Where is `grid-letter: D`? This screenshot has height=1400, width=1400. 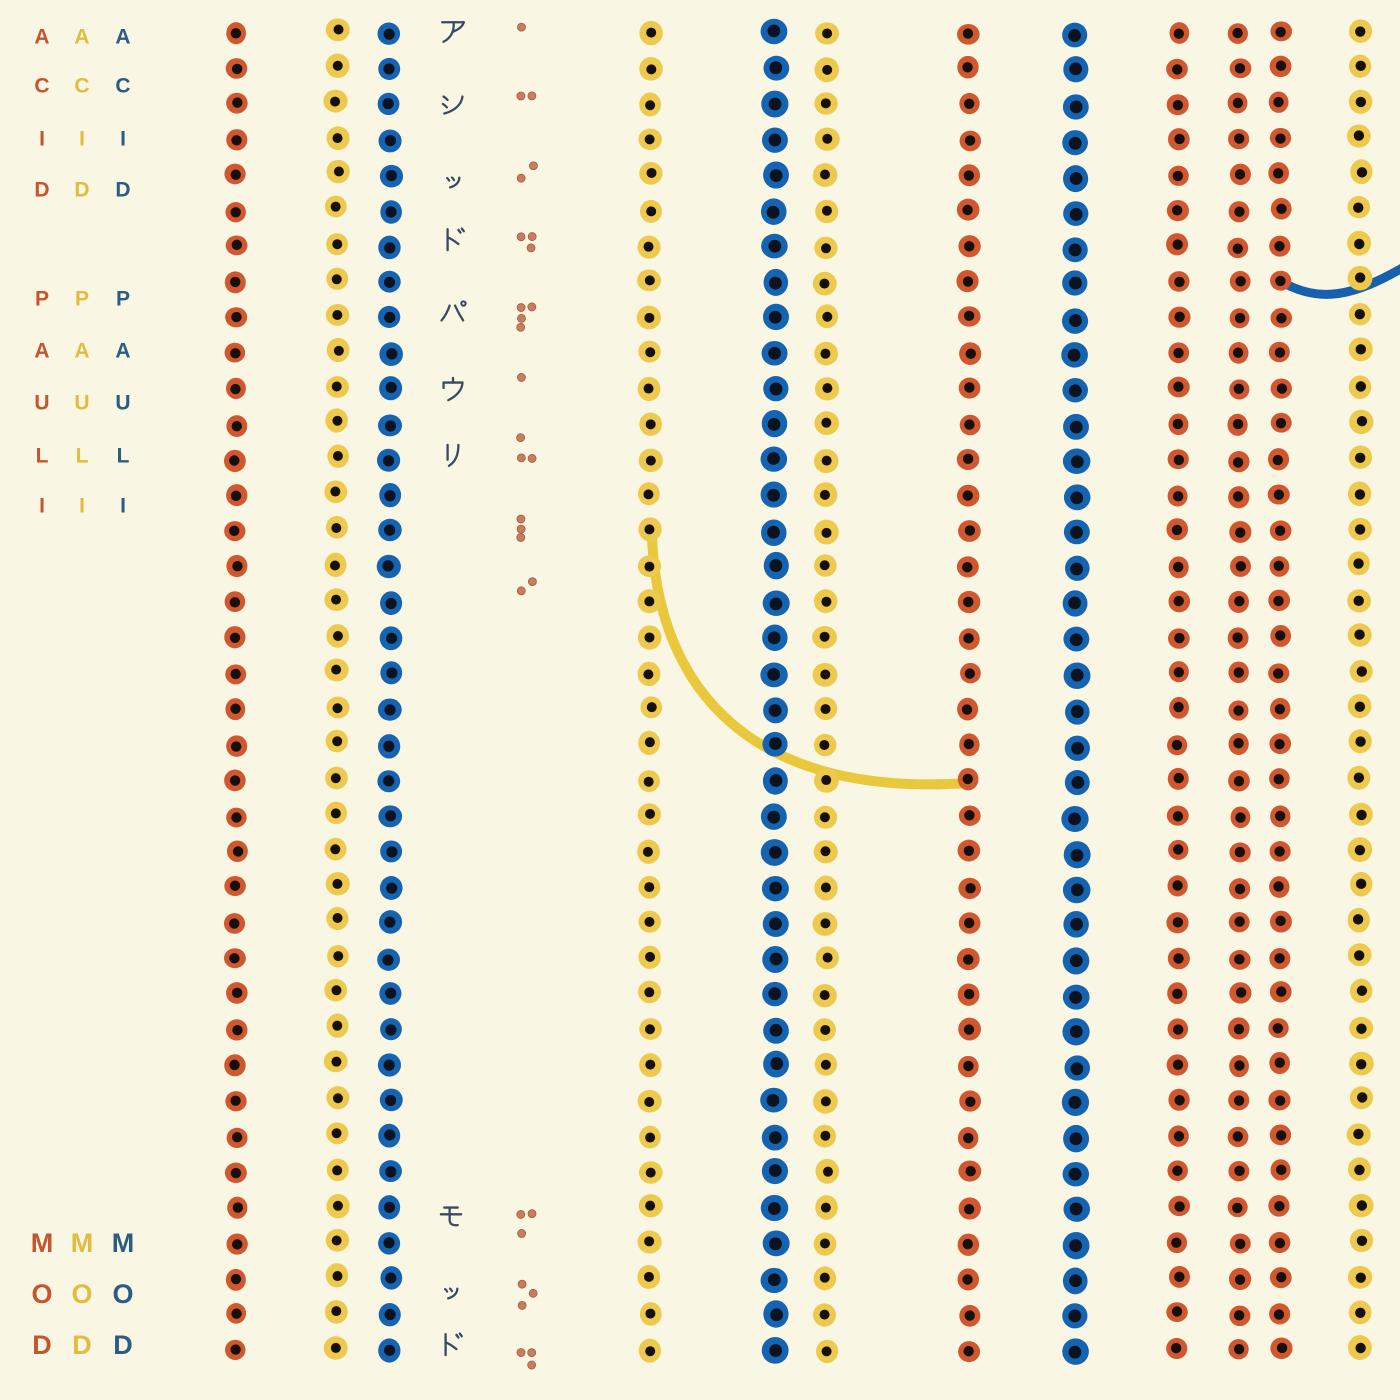 grid-letter: D is located at coordinates (41, 190).